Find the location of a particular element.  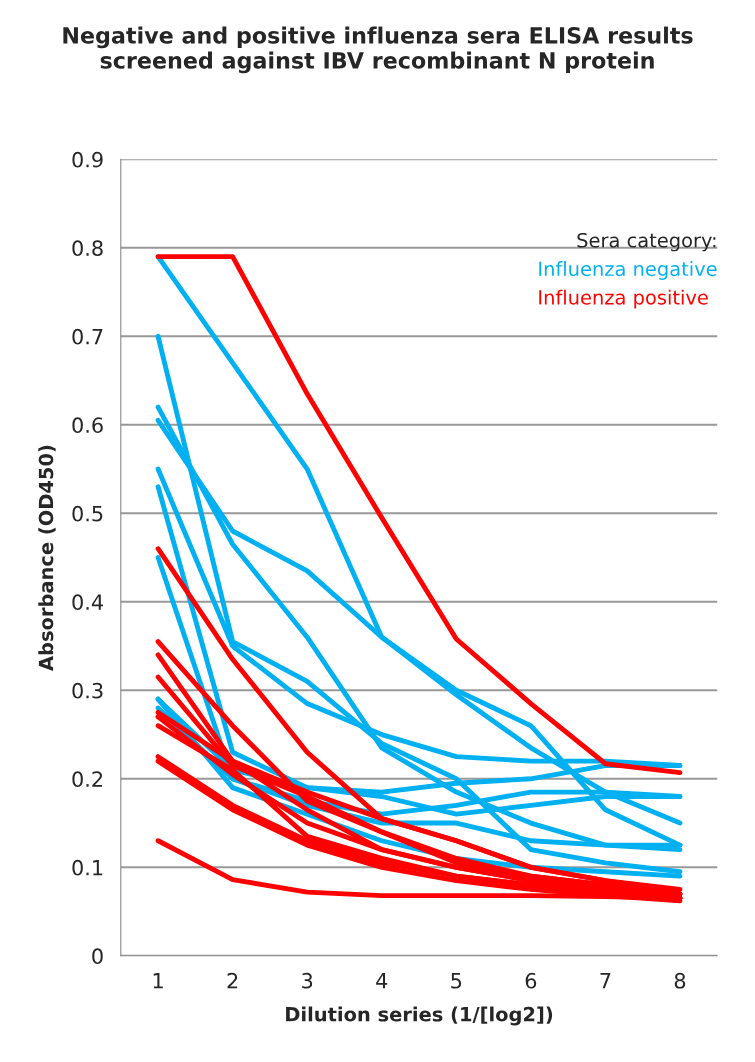

legend-title: Sera category: is located at coordinates (646, 242).